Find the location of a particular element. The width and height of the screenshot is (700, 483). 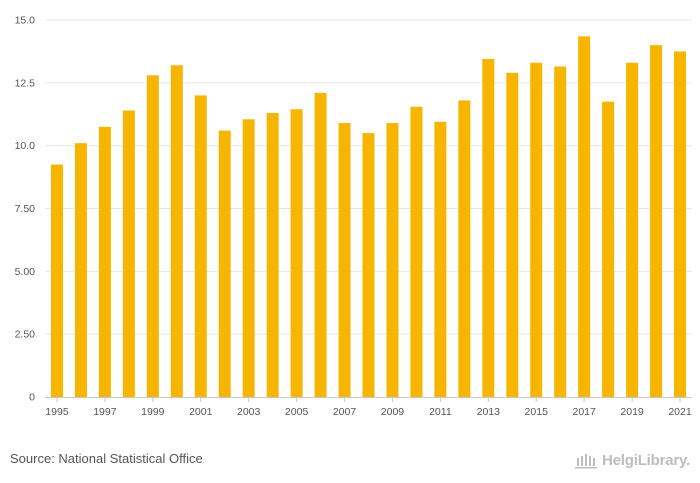

bar-2021 is located at coordinates (680, 224).